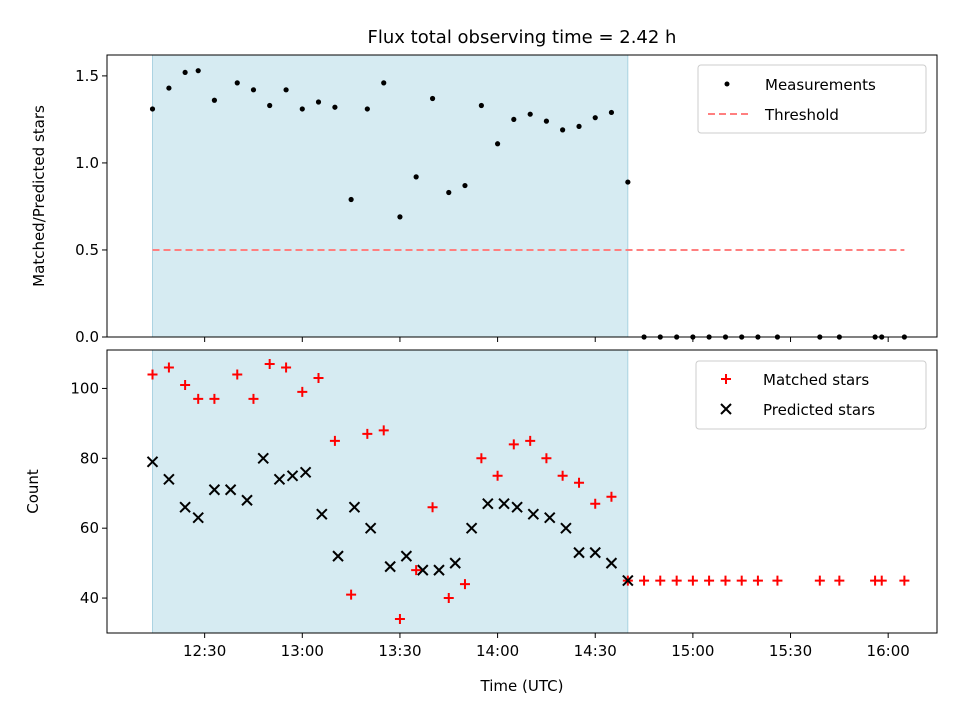 Image resolution: width=960 pixels, height=720 pixels. Describe the element at coordinates (91, 206) in the screenshot. I see `top-y-ticks: 0.0 0.5 1.0 1.5` at that location.